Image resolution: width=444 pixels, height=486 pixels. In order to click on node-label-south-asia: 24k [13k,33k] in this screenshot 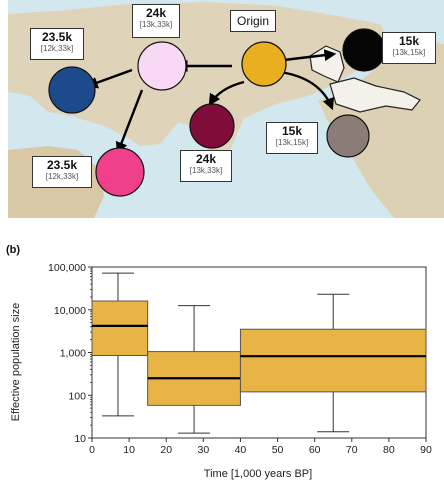, I will do `click(206, 166)`.